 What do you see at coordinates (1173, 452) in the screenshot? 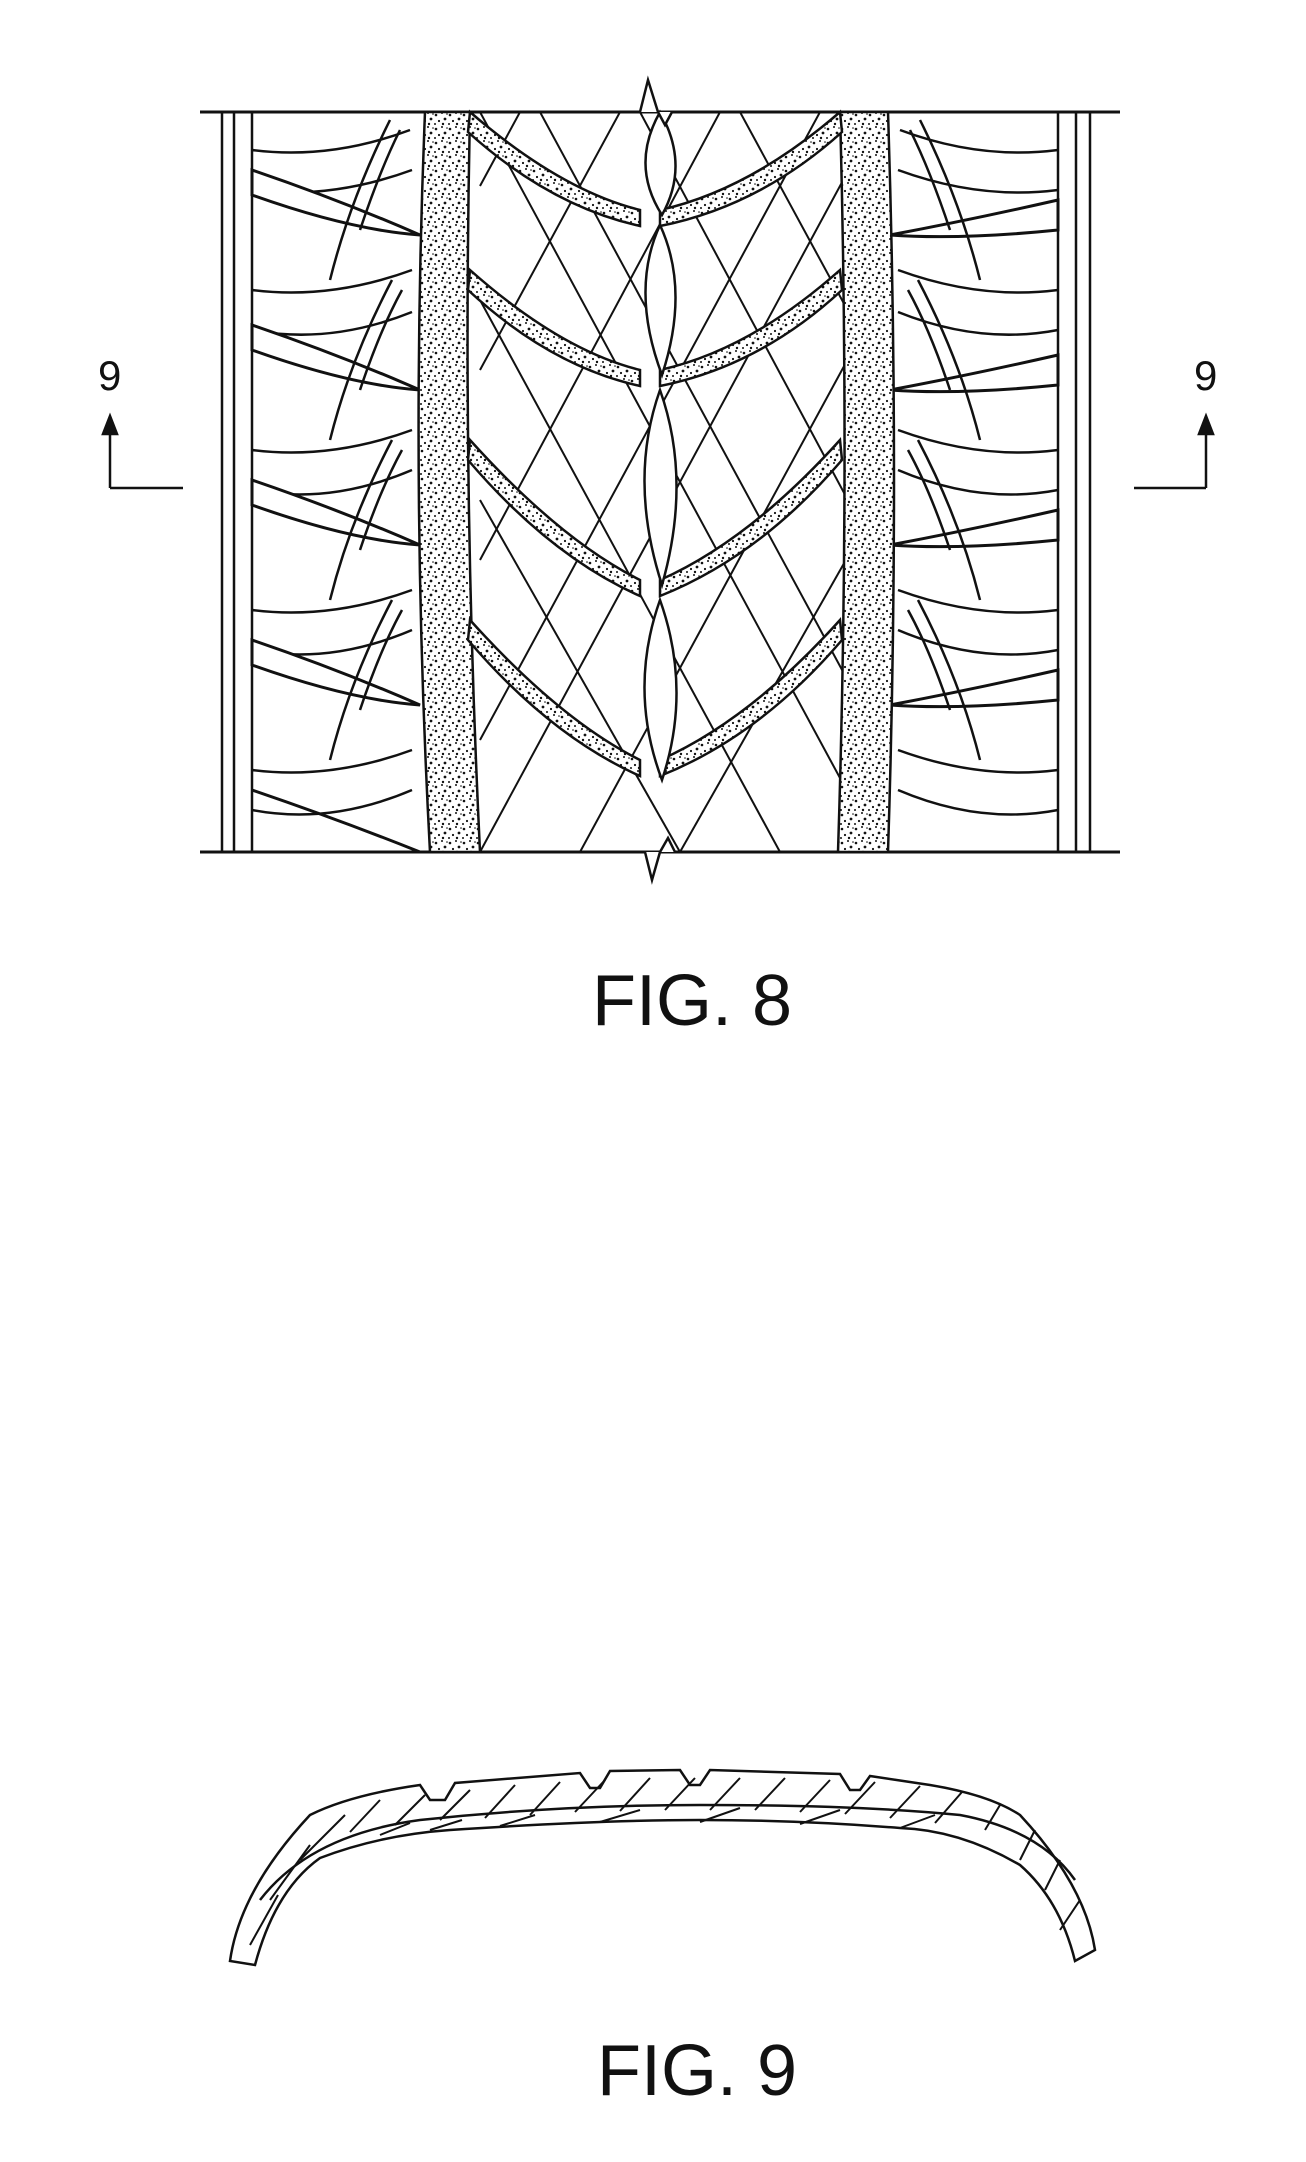
I see `section-marker-right` at bounding box center [1173, 452].